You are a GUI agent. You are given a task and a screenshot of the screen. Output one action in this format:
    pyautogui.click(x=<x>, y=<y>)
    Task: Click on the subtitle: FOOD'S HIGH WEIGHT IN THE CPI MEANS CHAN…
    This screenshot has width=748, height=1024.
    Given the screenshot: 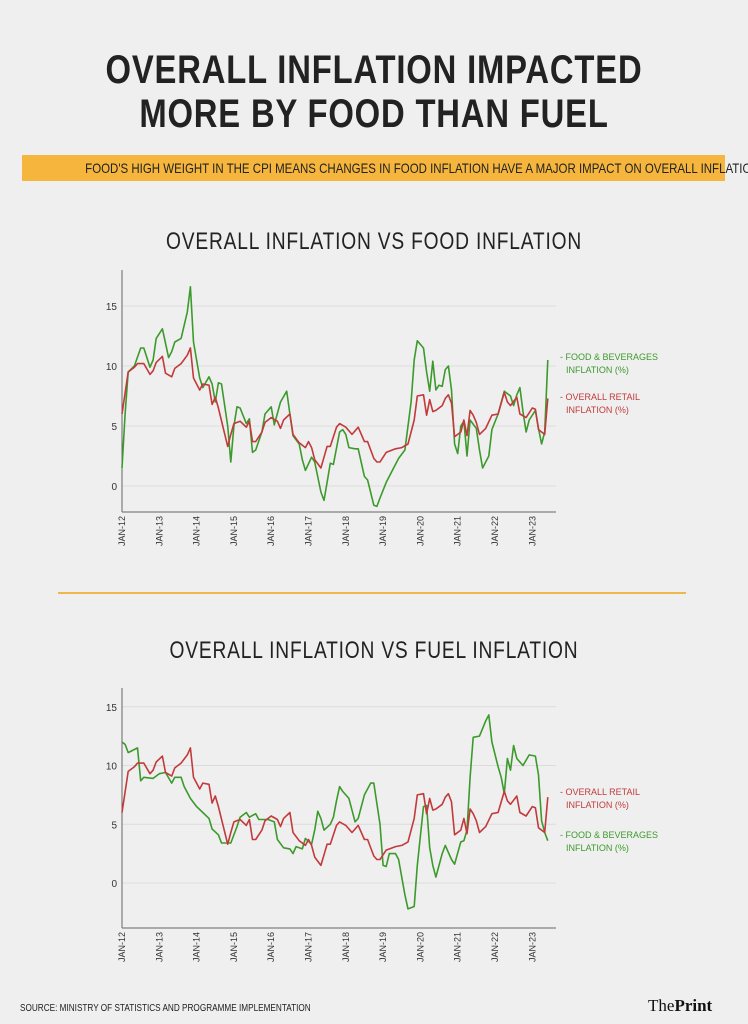 What is the action you would take?
    pyautogui.click(x=416, y=168)
    